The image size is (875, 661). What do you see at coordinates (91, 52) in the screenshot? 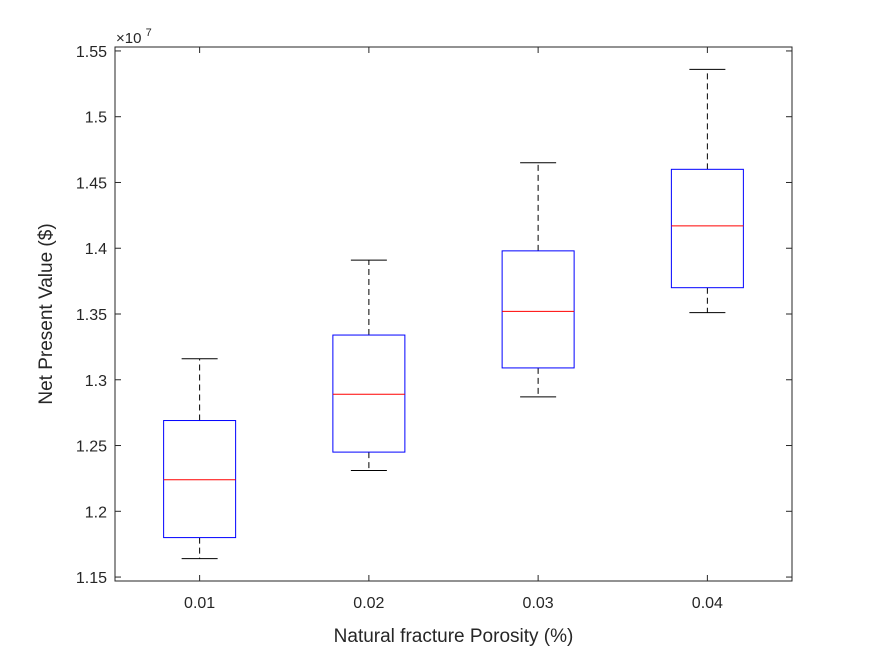
I see `y-tick-label: 1.55` at bounding box center [91, 52].